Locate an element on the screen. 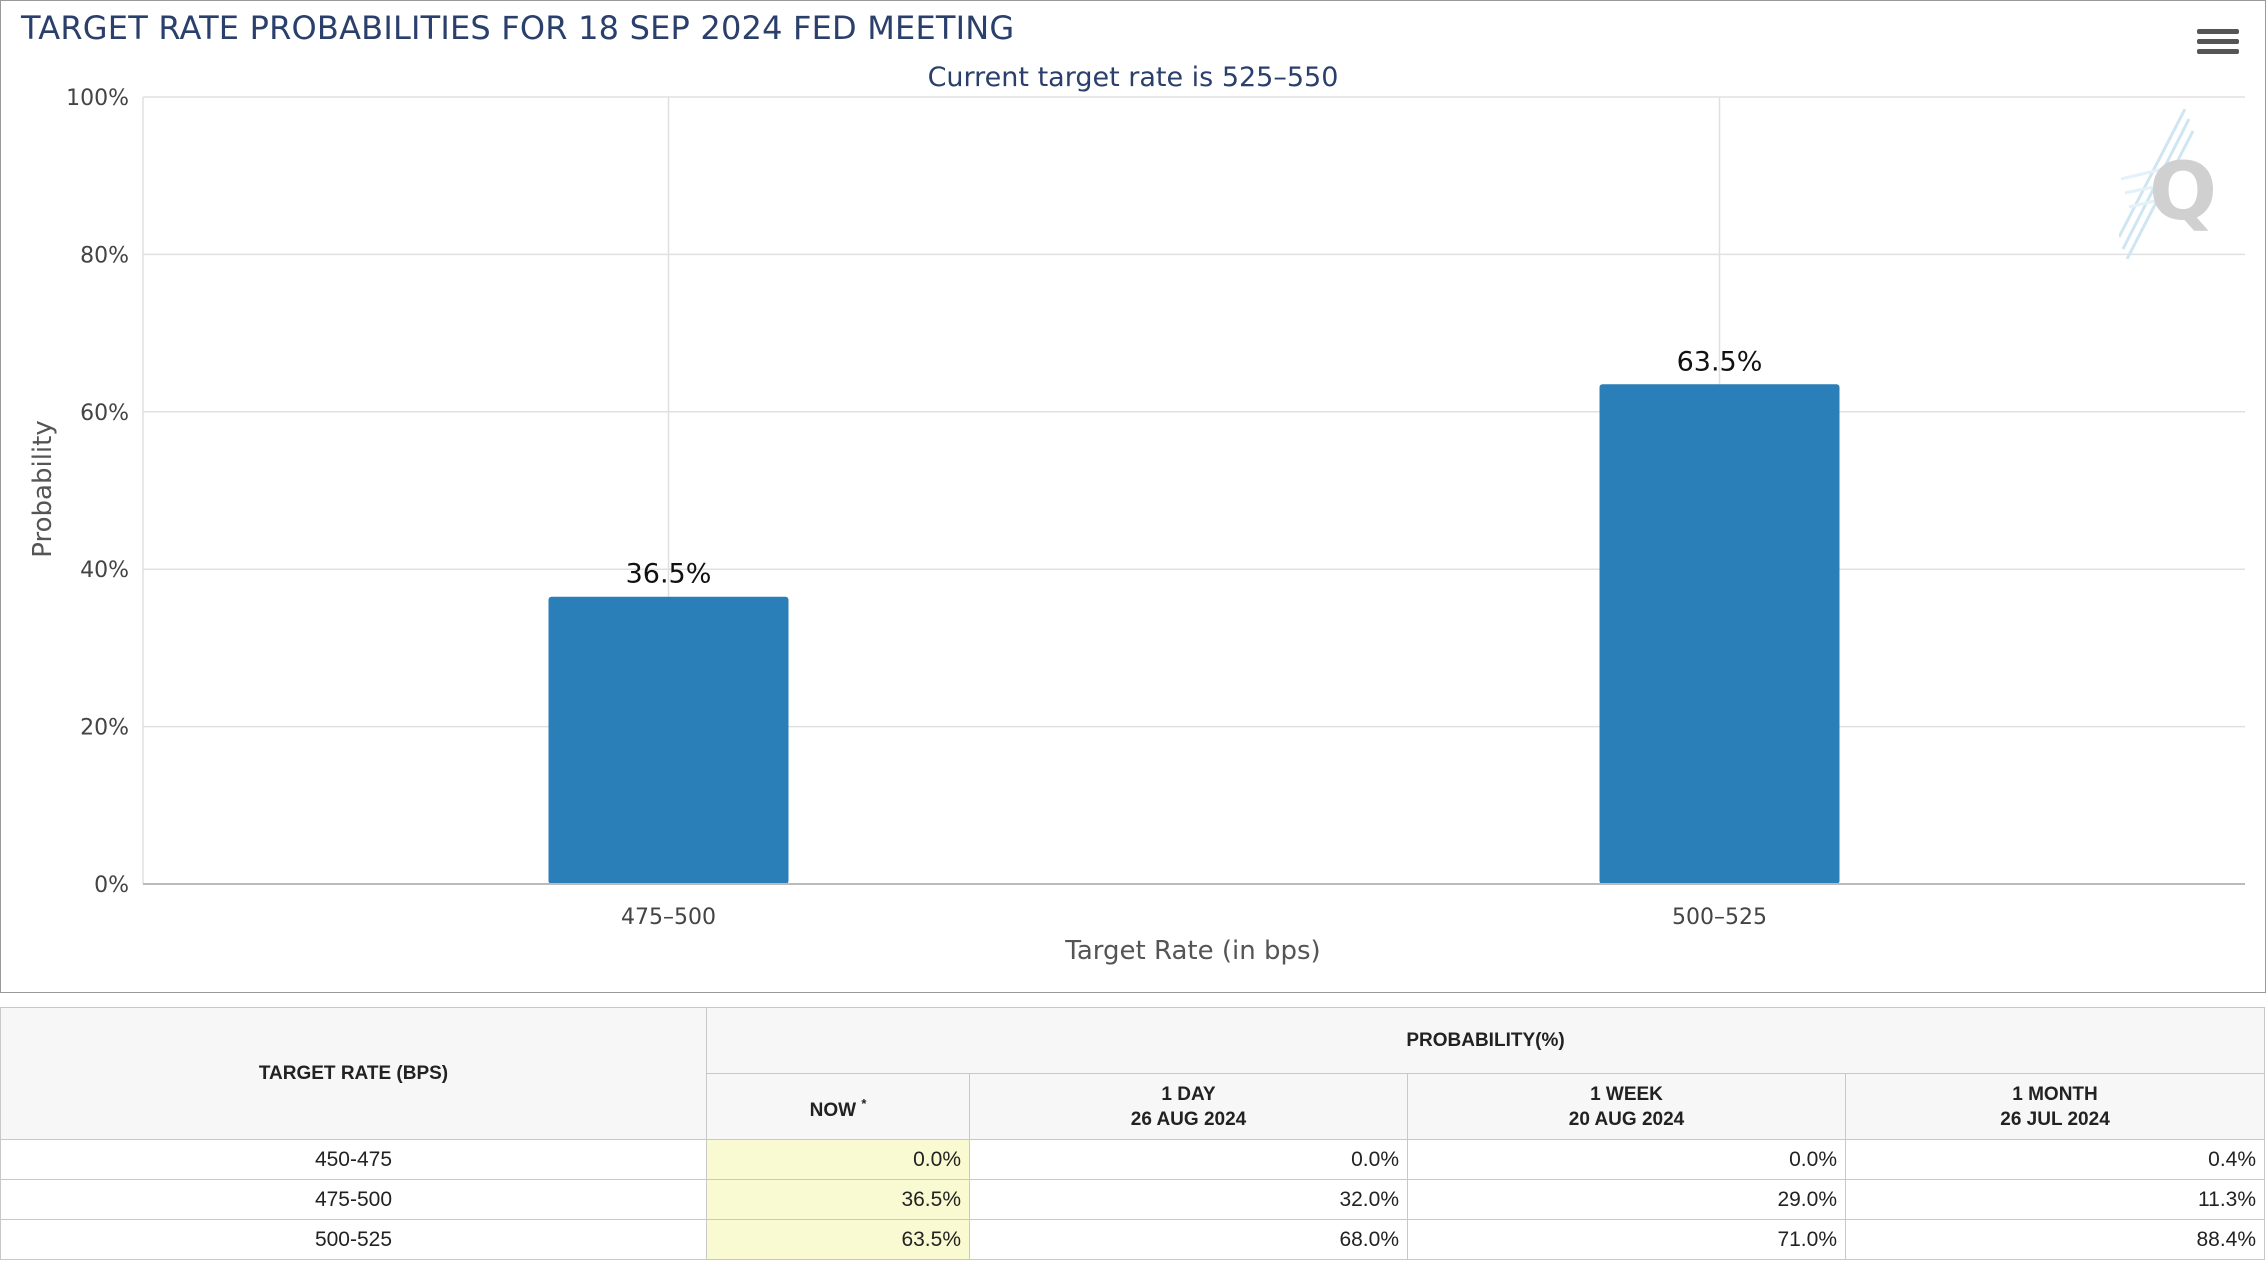 The image size is (2266, 1264). y-tick-label: 100% is located at coordinates (97, 98).